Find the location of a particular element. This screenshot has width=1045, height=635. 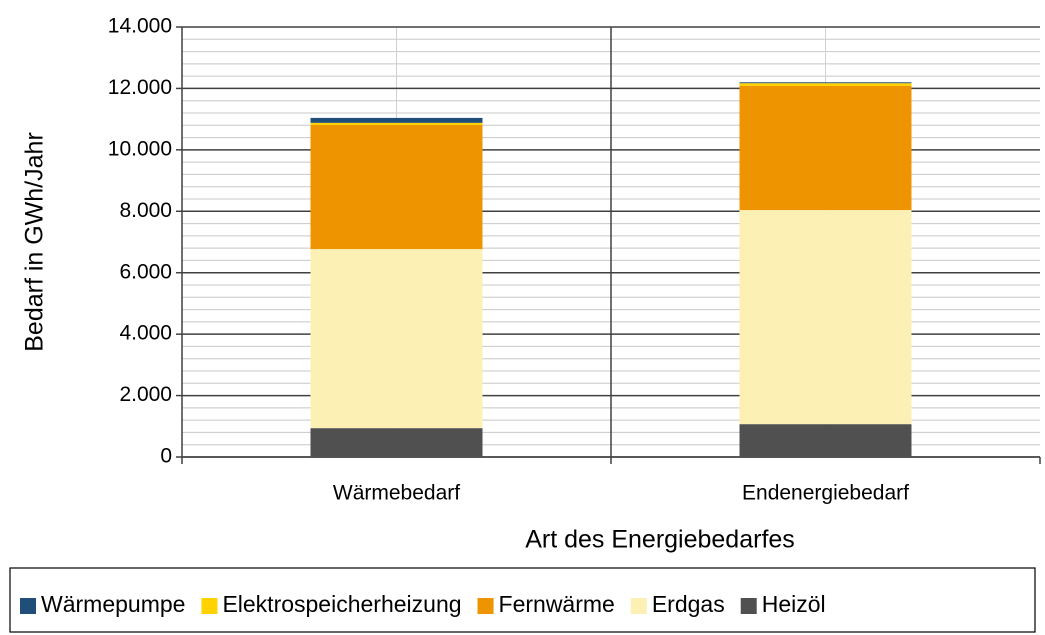

legend-label: Erdgas is located at coordinates (688, 604).